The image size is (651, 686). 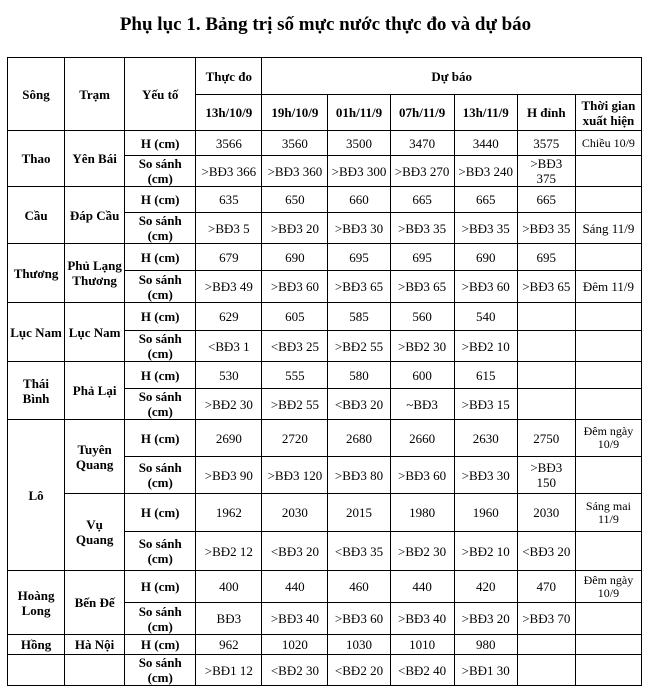 What do you see at coordinates (229, 438) in the screenshot?
I see `h-value: 2690` at bounding box center [229, 438].